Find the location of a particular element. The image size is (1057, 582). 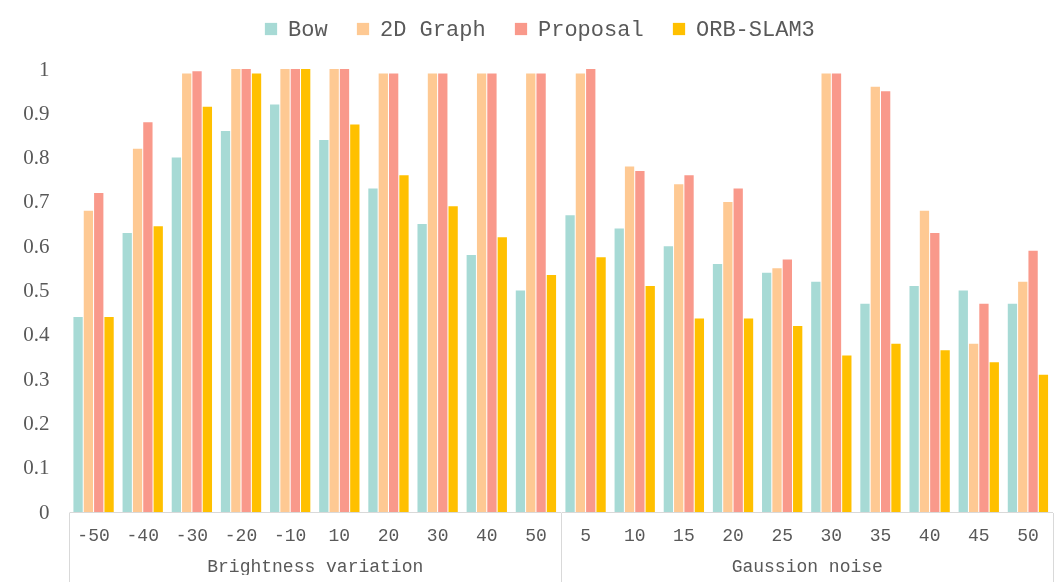

legend-label: 2D Graph is located at coordinates (433, 30).